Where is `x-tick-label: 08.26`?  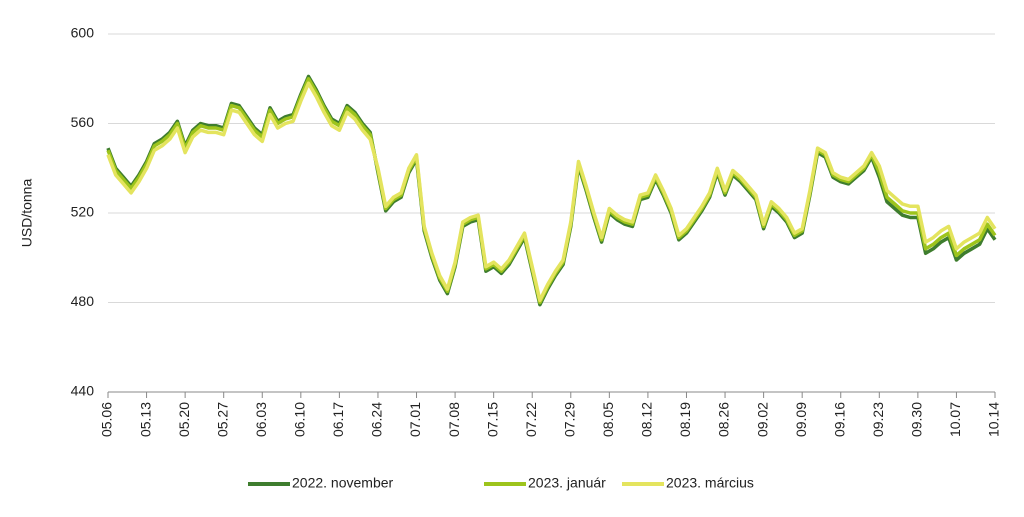 x-tick-label: 08.26 is located at coordinates (724, 419).